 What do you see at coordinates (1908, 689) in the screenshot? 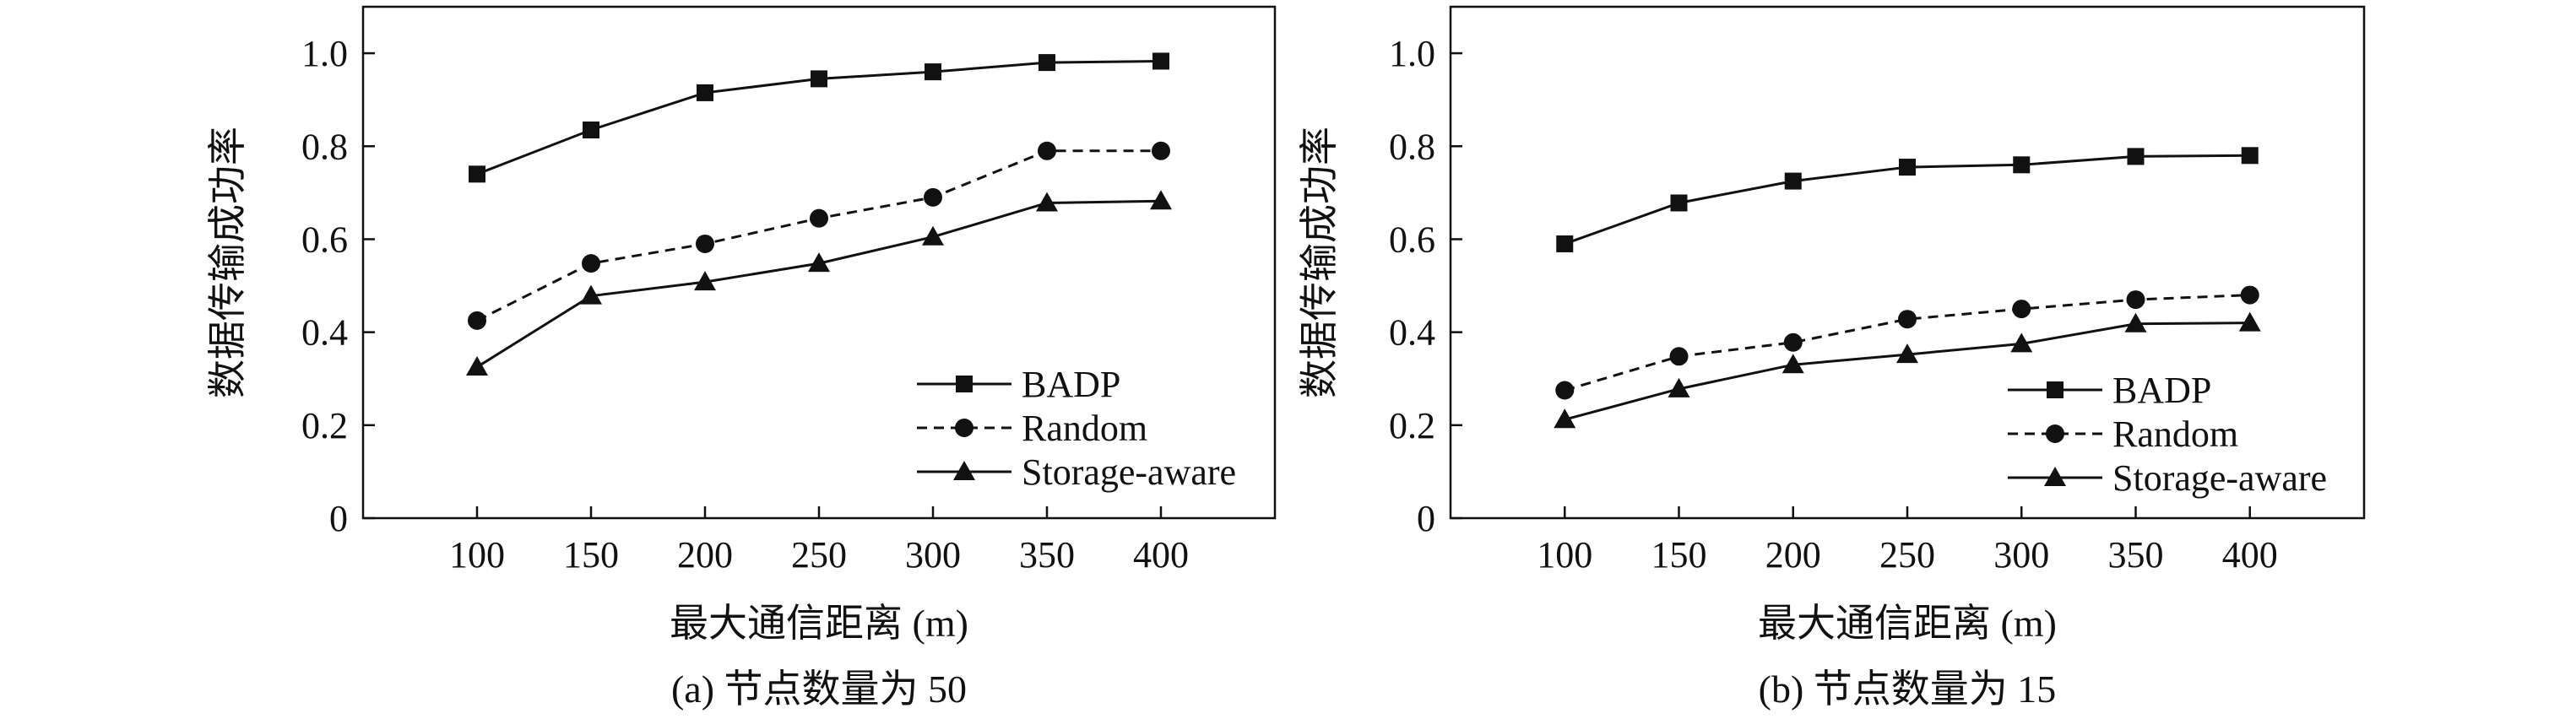
I see `chart-caption: (b) 节点数量为 15` at bounding box center [1908, 689].